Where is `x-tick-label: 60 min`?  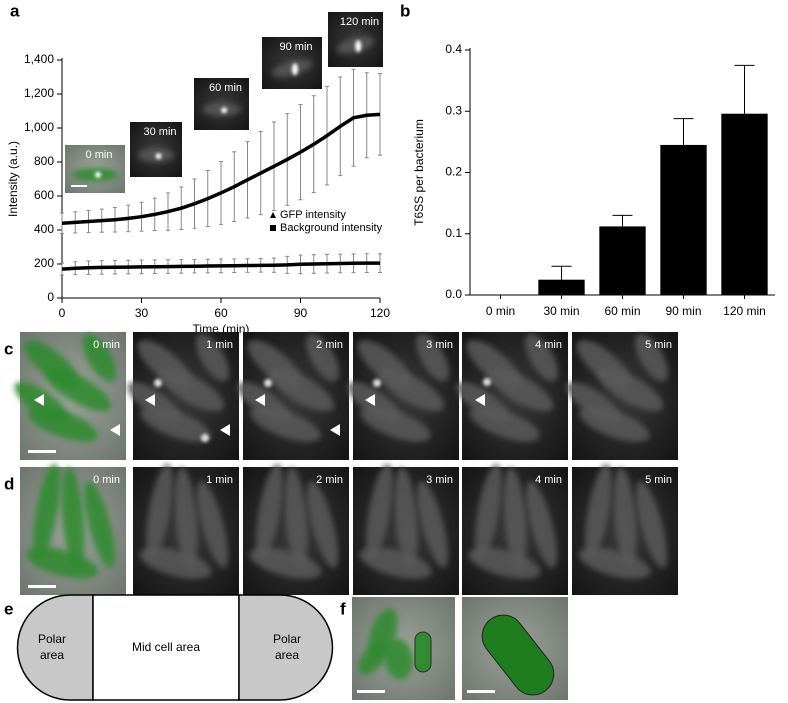
x-tick-label: 60 min is located at coordinates (622, 311).